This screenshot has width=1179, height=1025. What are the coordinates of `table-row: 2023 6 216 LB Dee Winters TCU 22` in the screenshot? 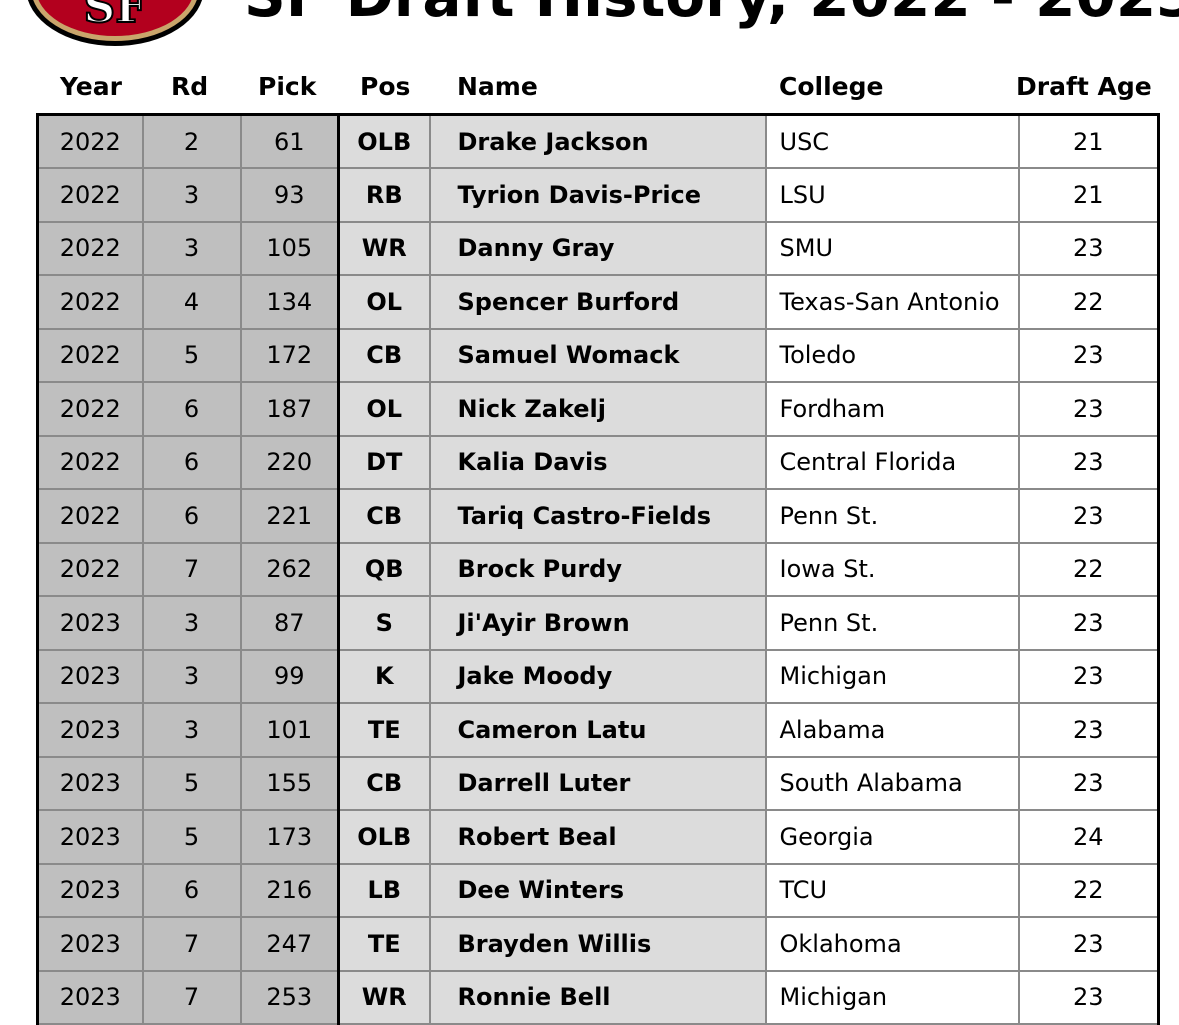 It's located at (598, 890).